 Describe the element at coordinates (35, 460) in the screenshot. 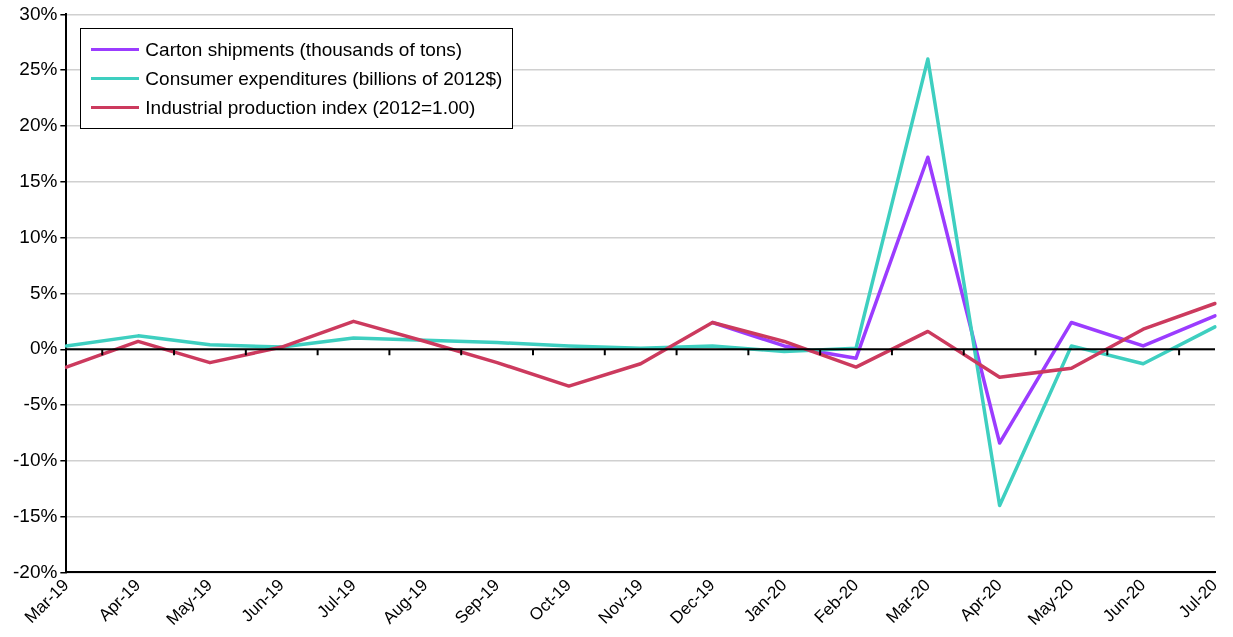

I see `y-tick-label: -10%` at that location.